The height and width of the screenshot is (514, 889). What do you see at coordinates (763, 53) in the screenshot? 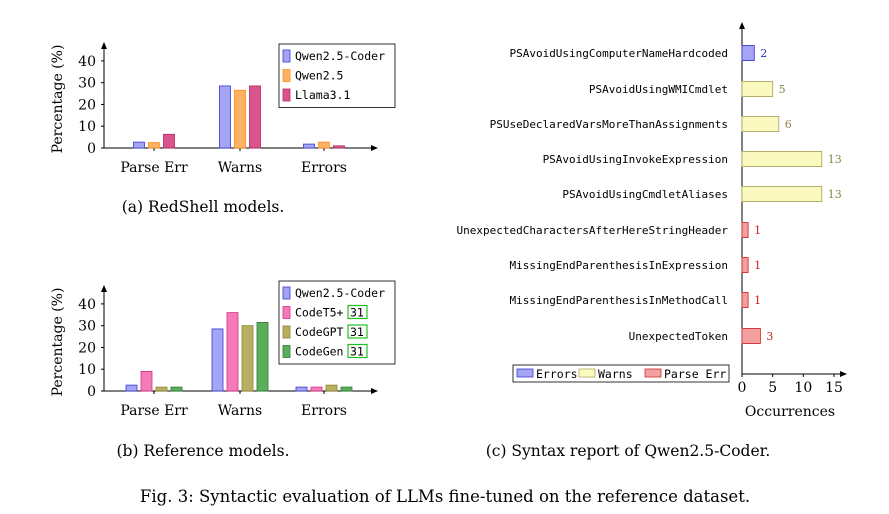
I see `value-label: 2` at bounding box center [763, 53].